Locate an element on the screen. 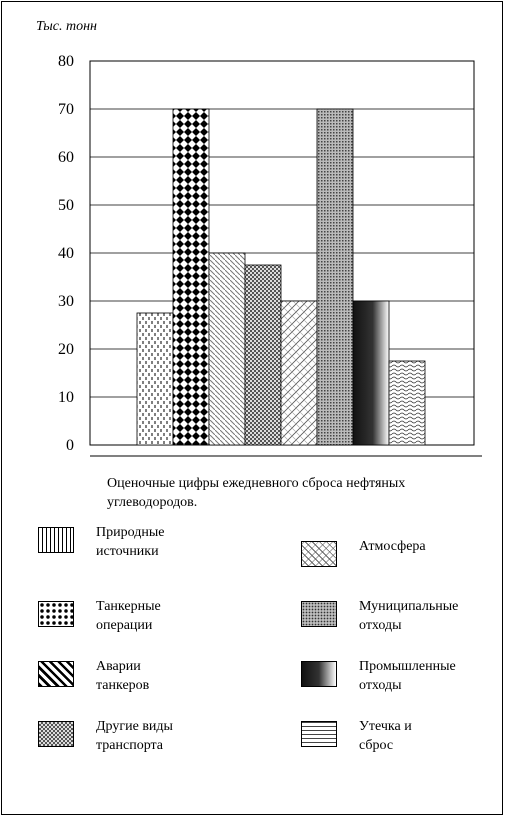  legend-label: Утечка и сброс is located at coordinates (429, 736).